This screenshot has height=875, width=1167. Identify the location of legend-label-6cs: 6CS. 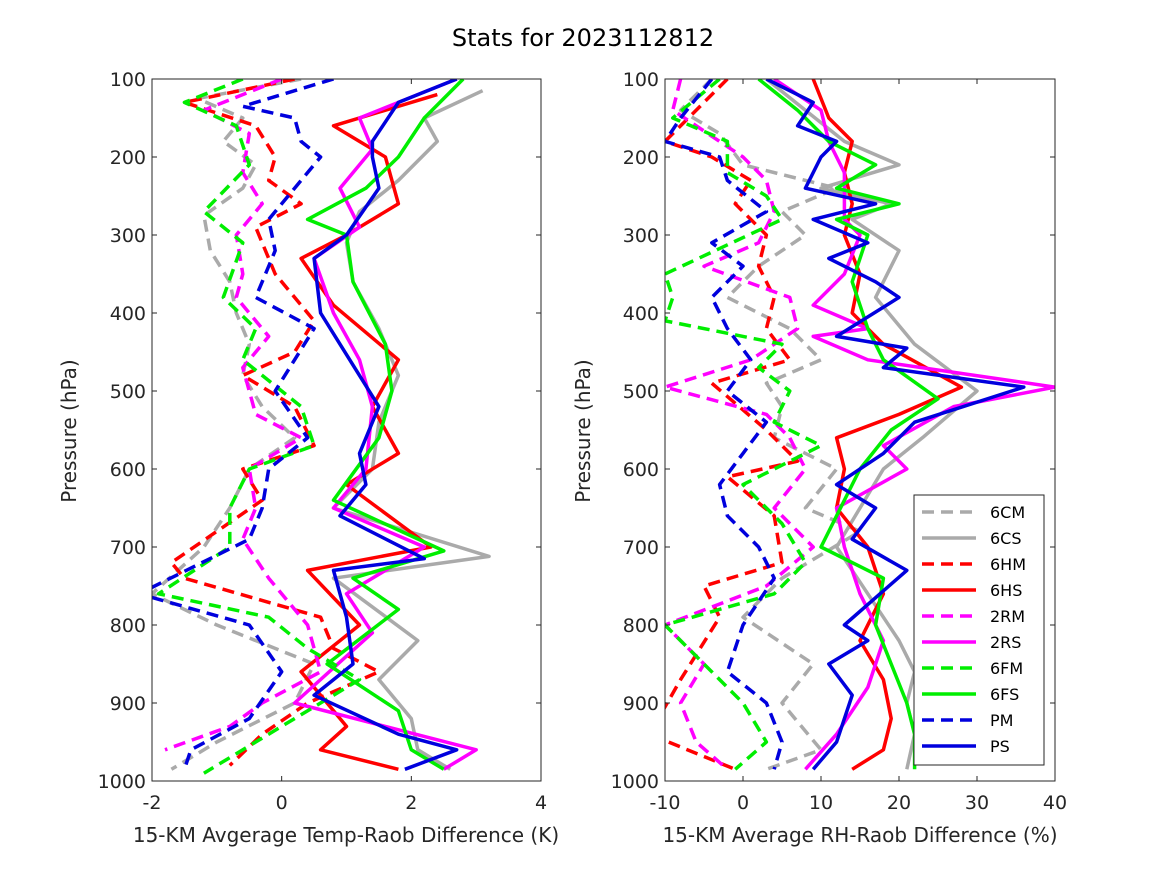
(1006, 538).